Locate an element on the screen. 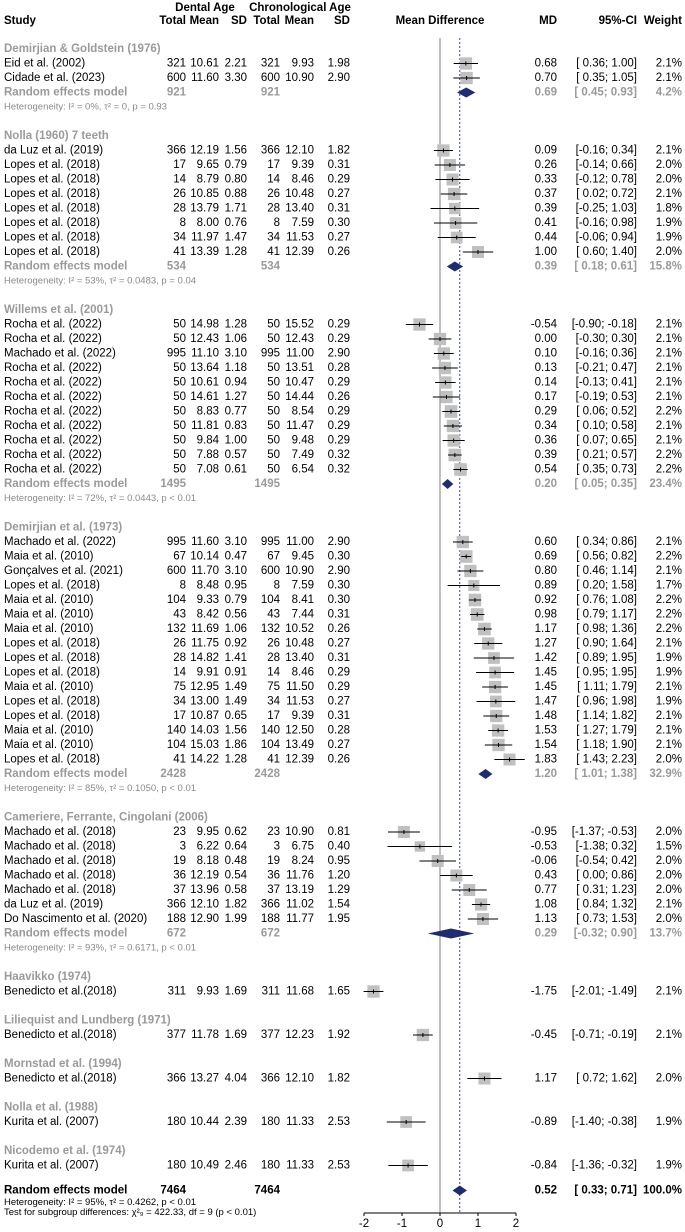  table-cell: 34 is located at coordinates (273, 238).